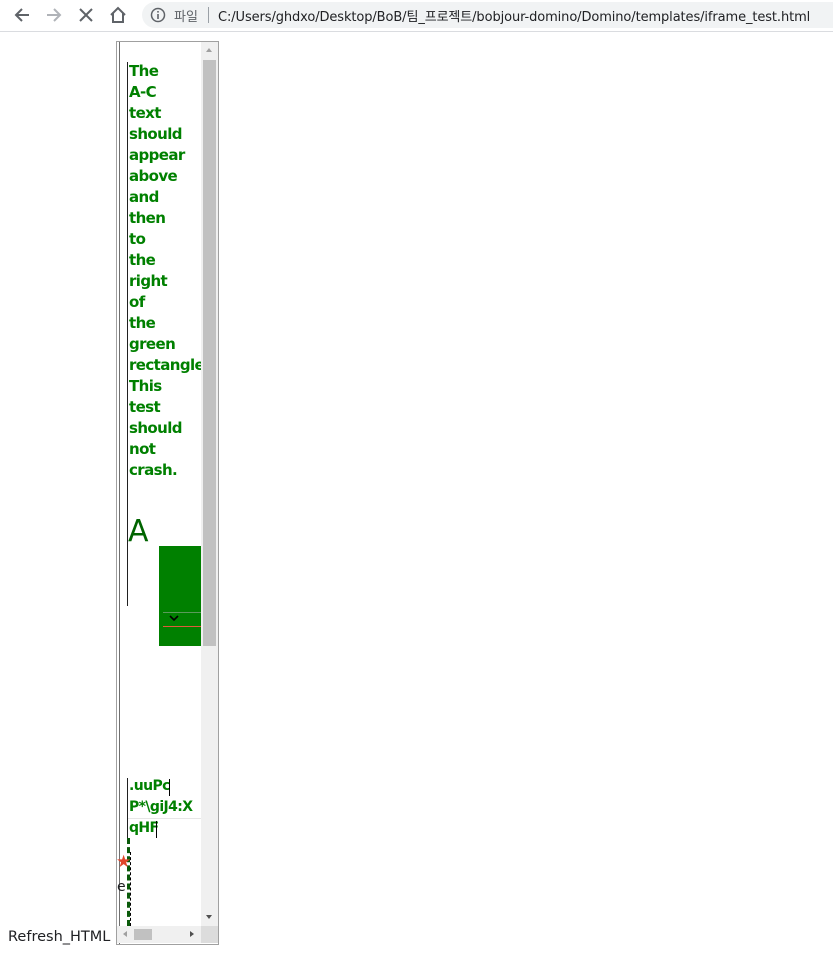  I want to click on editable-divider, so click(164, 818).